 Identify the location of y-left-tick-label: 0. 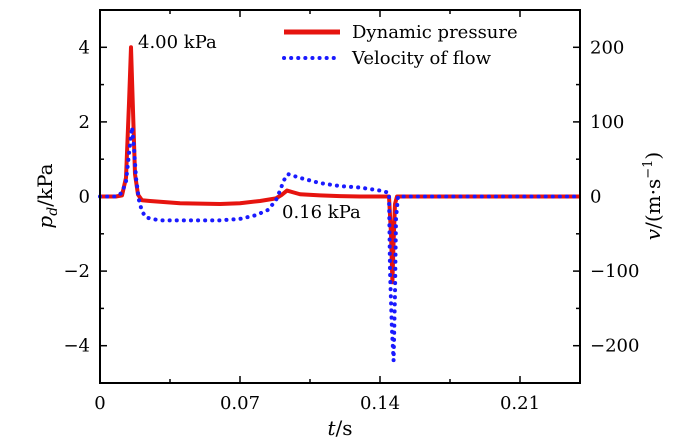
(84, 197).